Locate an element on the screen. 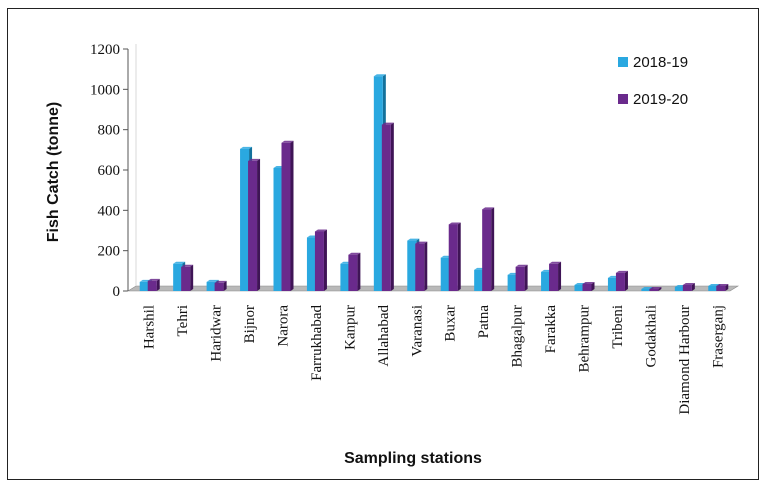 Image resolution: width=768 pixels, height=488 pixels. y-tick-label: 200 is located at coordinates (109, 252).